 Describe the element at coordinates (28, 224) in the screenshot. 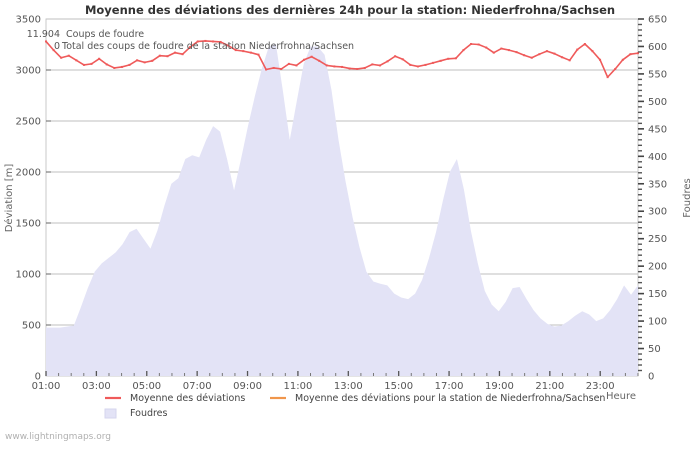

I see `y-tick-label-left: 1500` at that location.